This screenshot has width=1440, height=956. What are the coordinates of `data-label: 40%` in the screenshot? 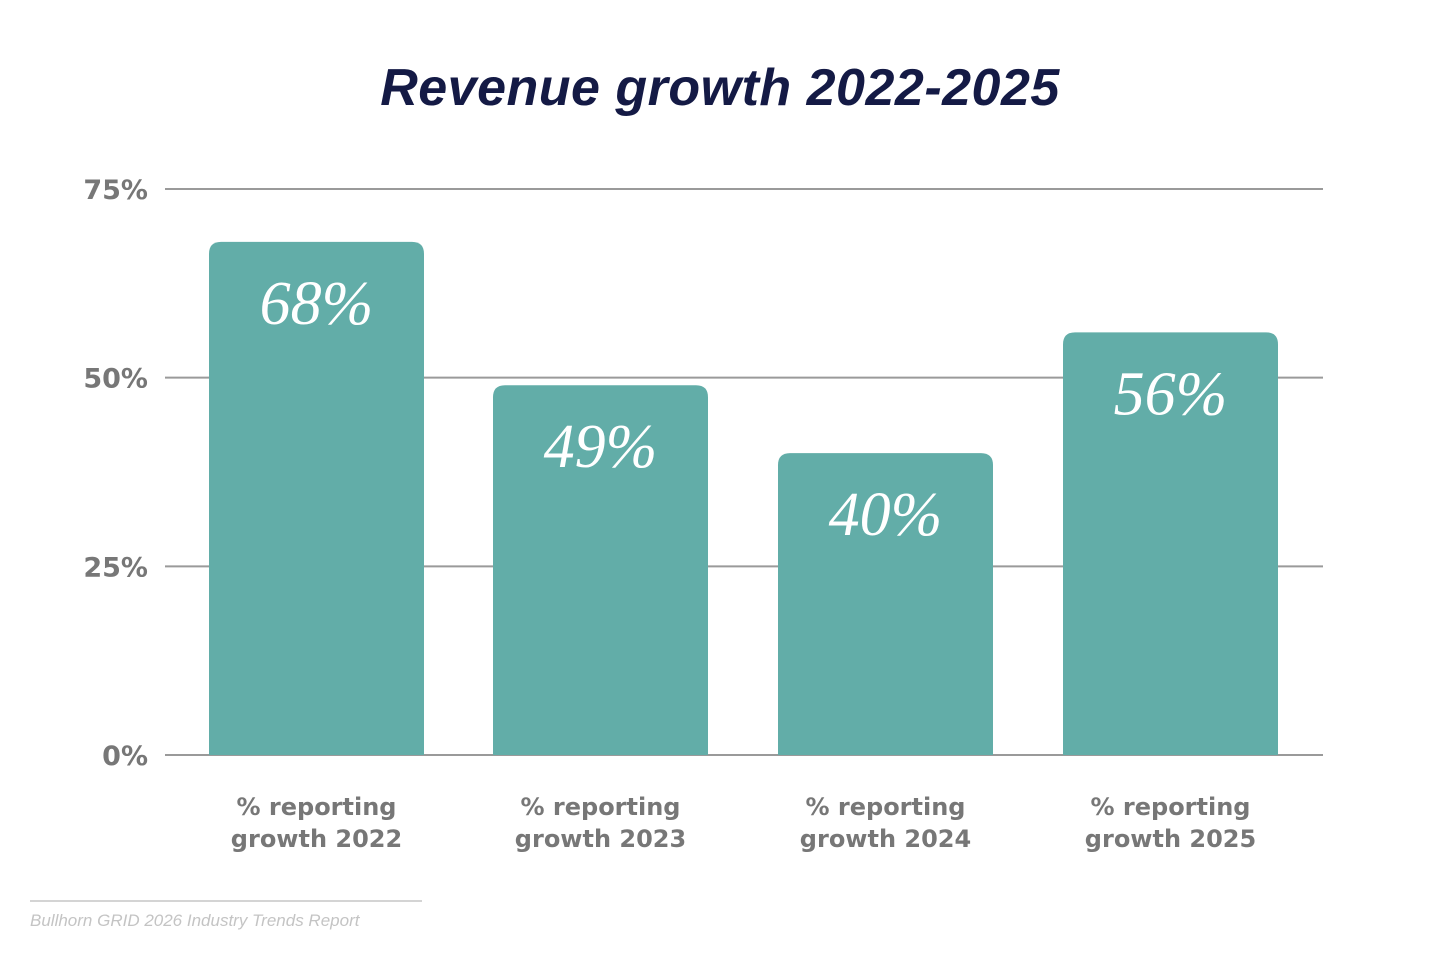 It's located at (886, 515).